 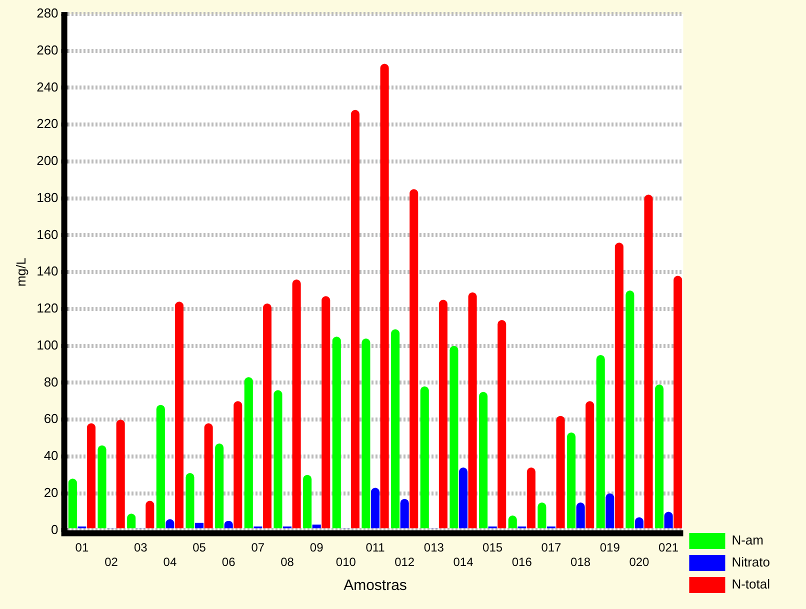 I want to click on x-tick-label: 08, so click(x=287, y=562).